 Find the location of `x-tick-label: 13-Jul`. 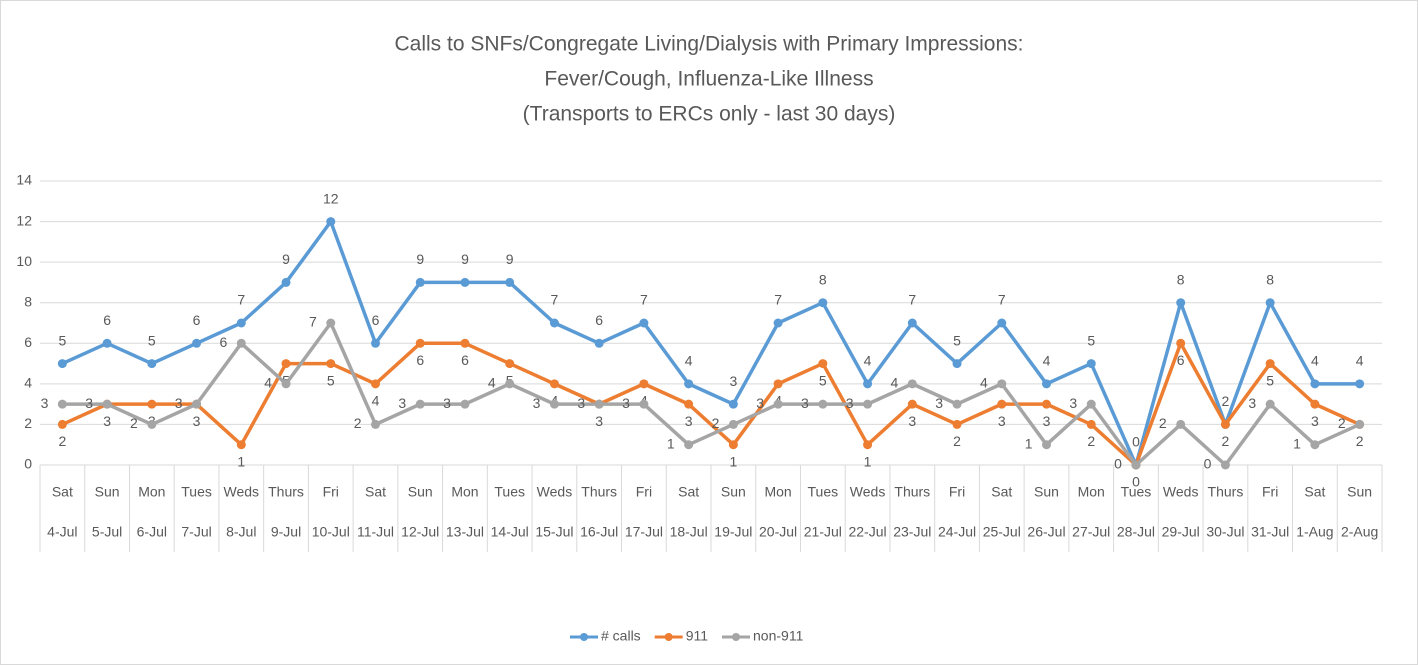

x-tick-label: 13-Jul is located at coordinates (465, 532).